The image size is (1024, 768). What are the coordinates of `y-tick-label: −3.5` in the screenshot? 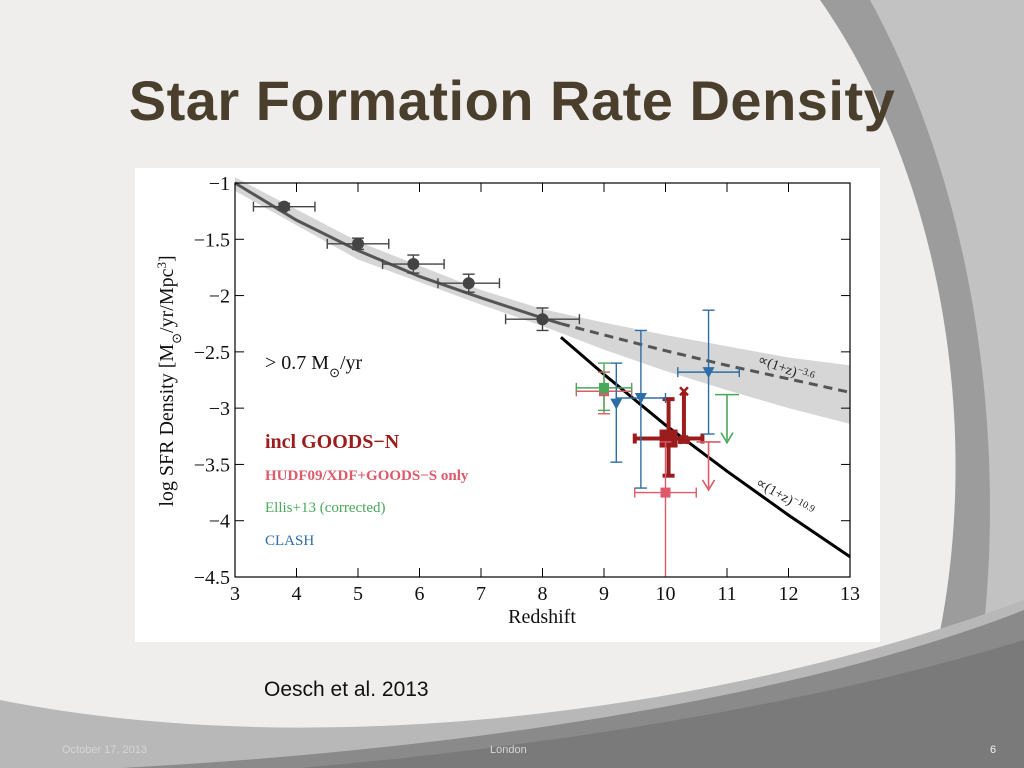 It's located at (212, 465).